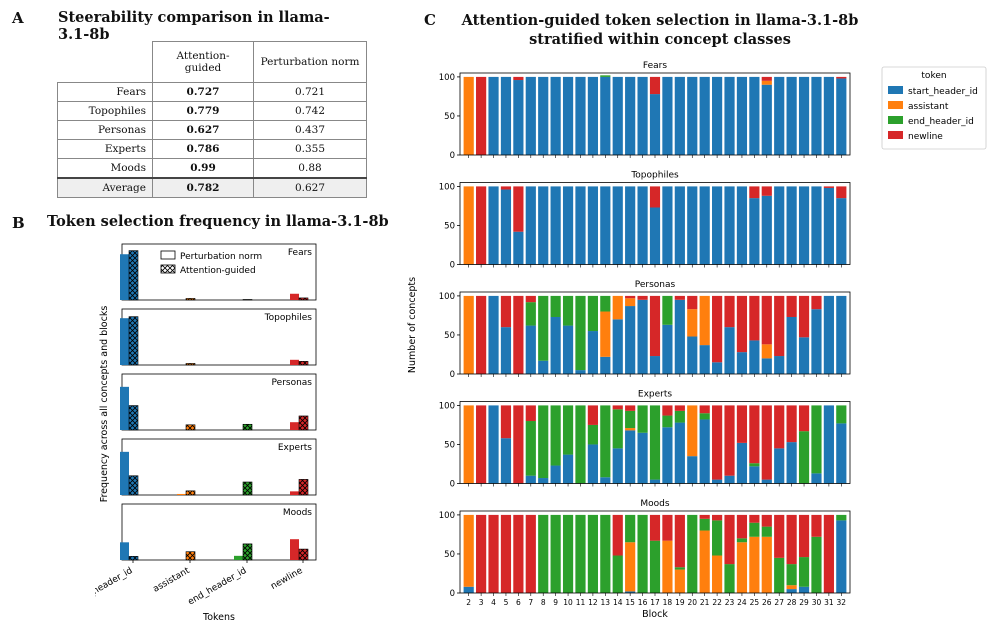  What do you see at coordinates (518, 602) in the screenshot?
I see `x-tick-label: 6` at bounding box center [518, 602].